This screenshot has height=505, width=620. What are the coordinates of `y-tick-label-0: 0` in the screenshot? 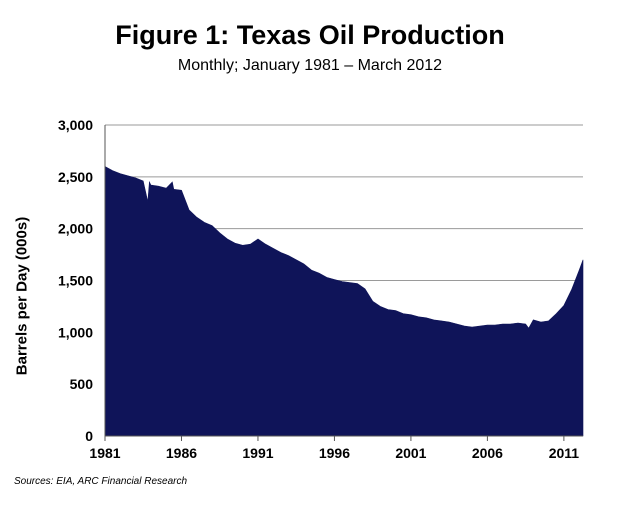 It's located at (89, 436).